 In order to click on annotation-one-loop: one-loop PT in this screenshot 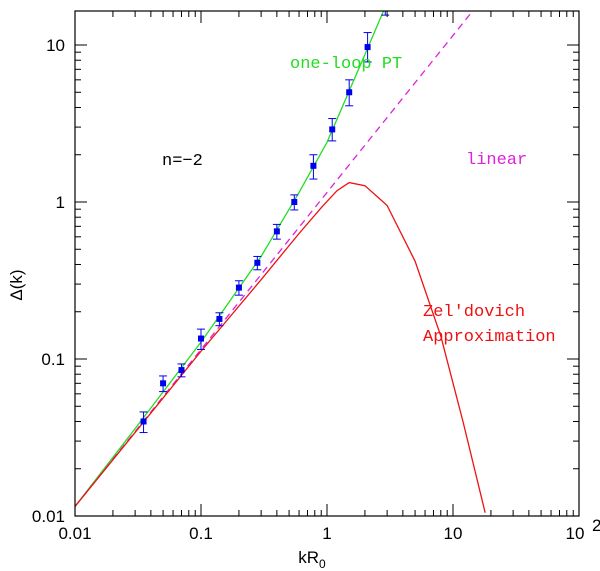, I will do `click(346, 64)`.